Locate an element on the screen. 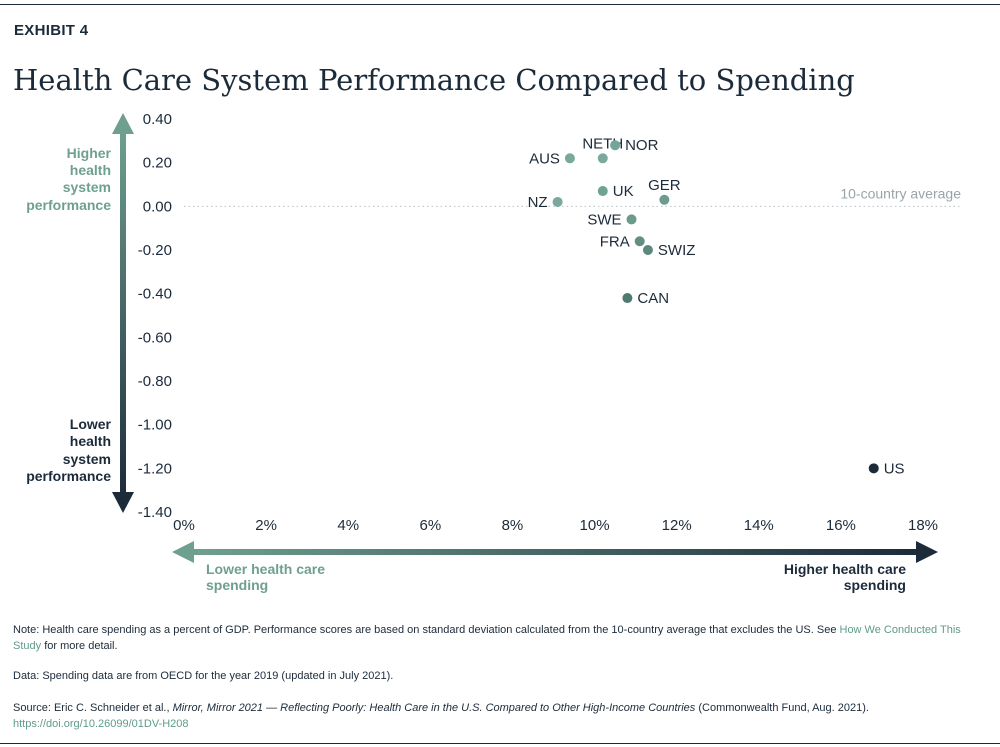 The width and height of the screenshot is (1000, 747). y-top-line-3: system is located at coordinates (87, 187).